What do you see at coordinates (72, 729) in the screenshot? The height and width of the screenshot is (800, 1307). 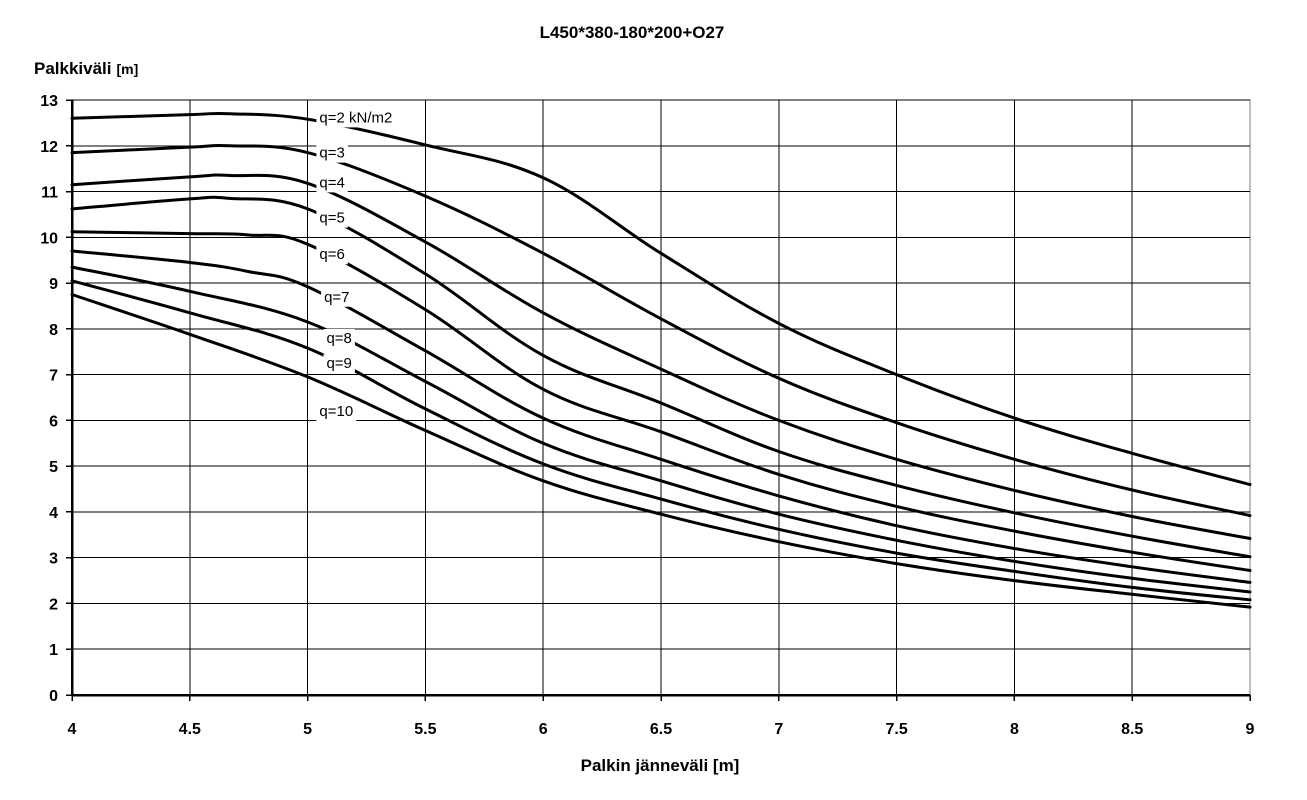 I see `x-tick-label: 4` at bounding box center [72, 729].